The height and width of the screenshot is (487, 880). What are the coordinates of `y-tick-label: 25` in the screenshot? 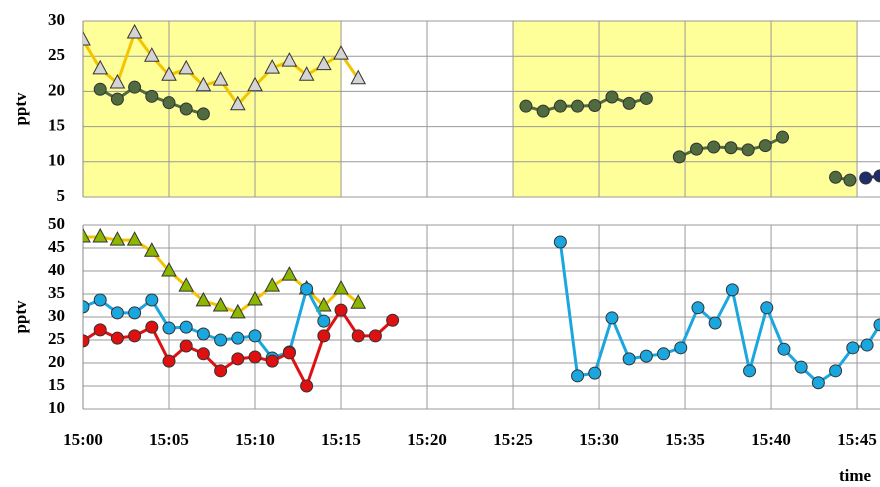 It's located at (56, 338).